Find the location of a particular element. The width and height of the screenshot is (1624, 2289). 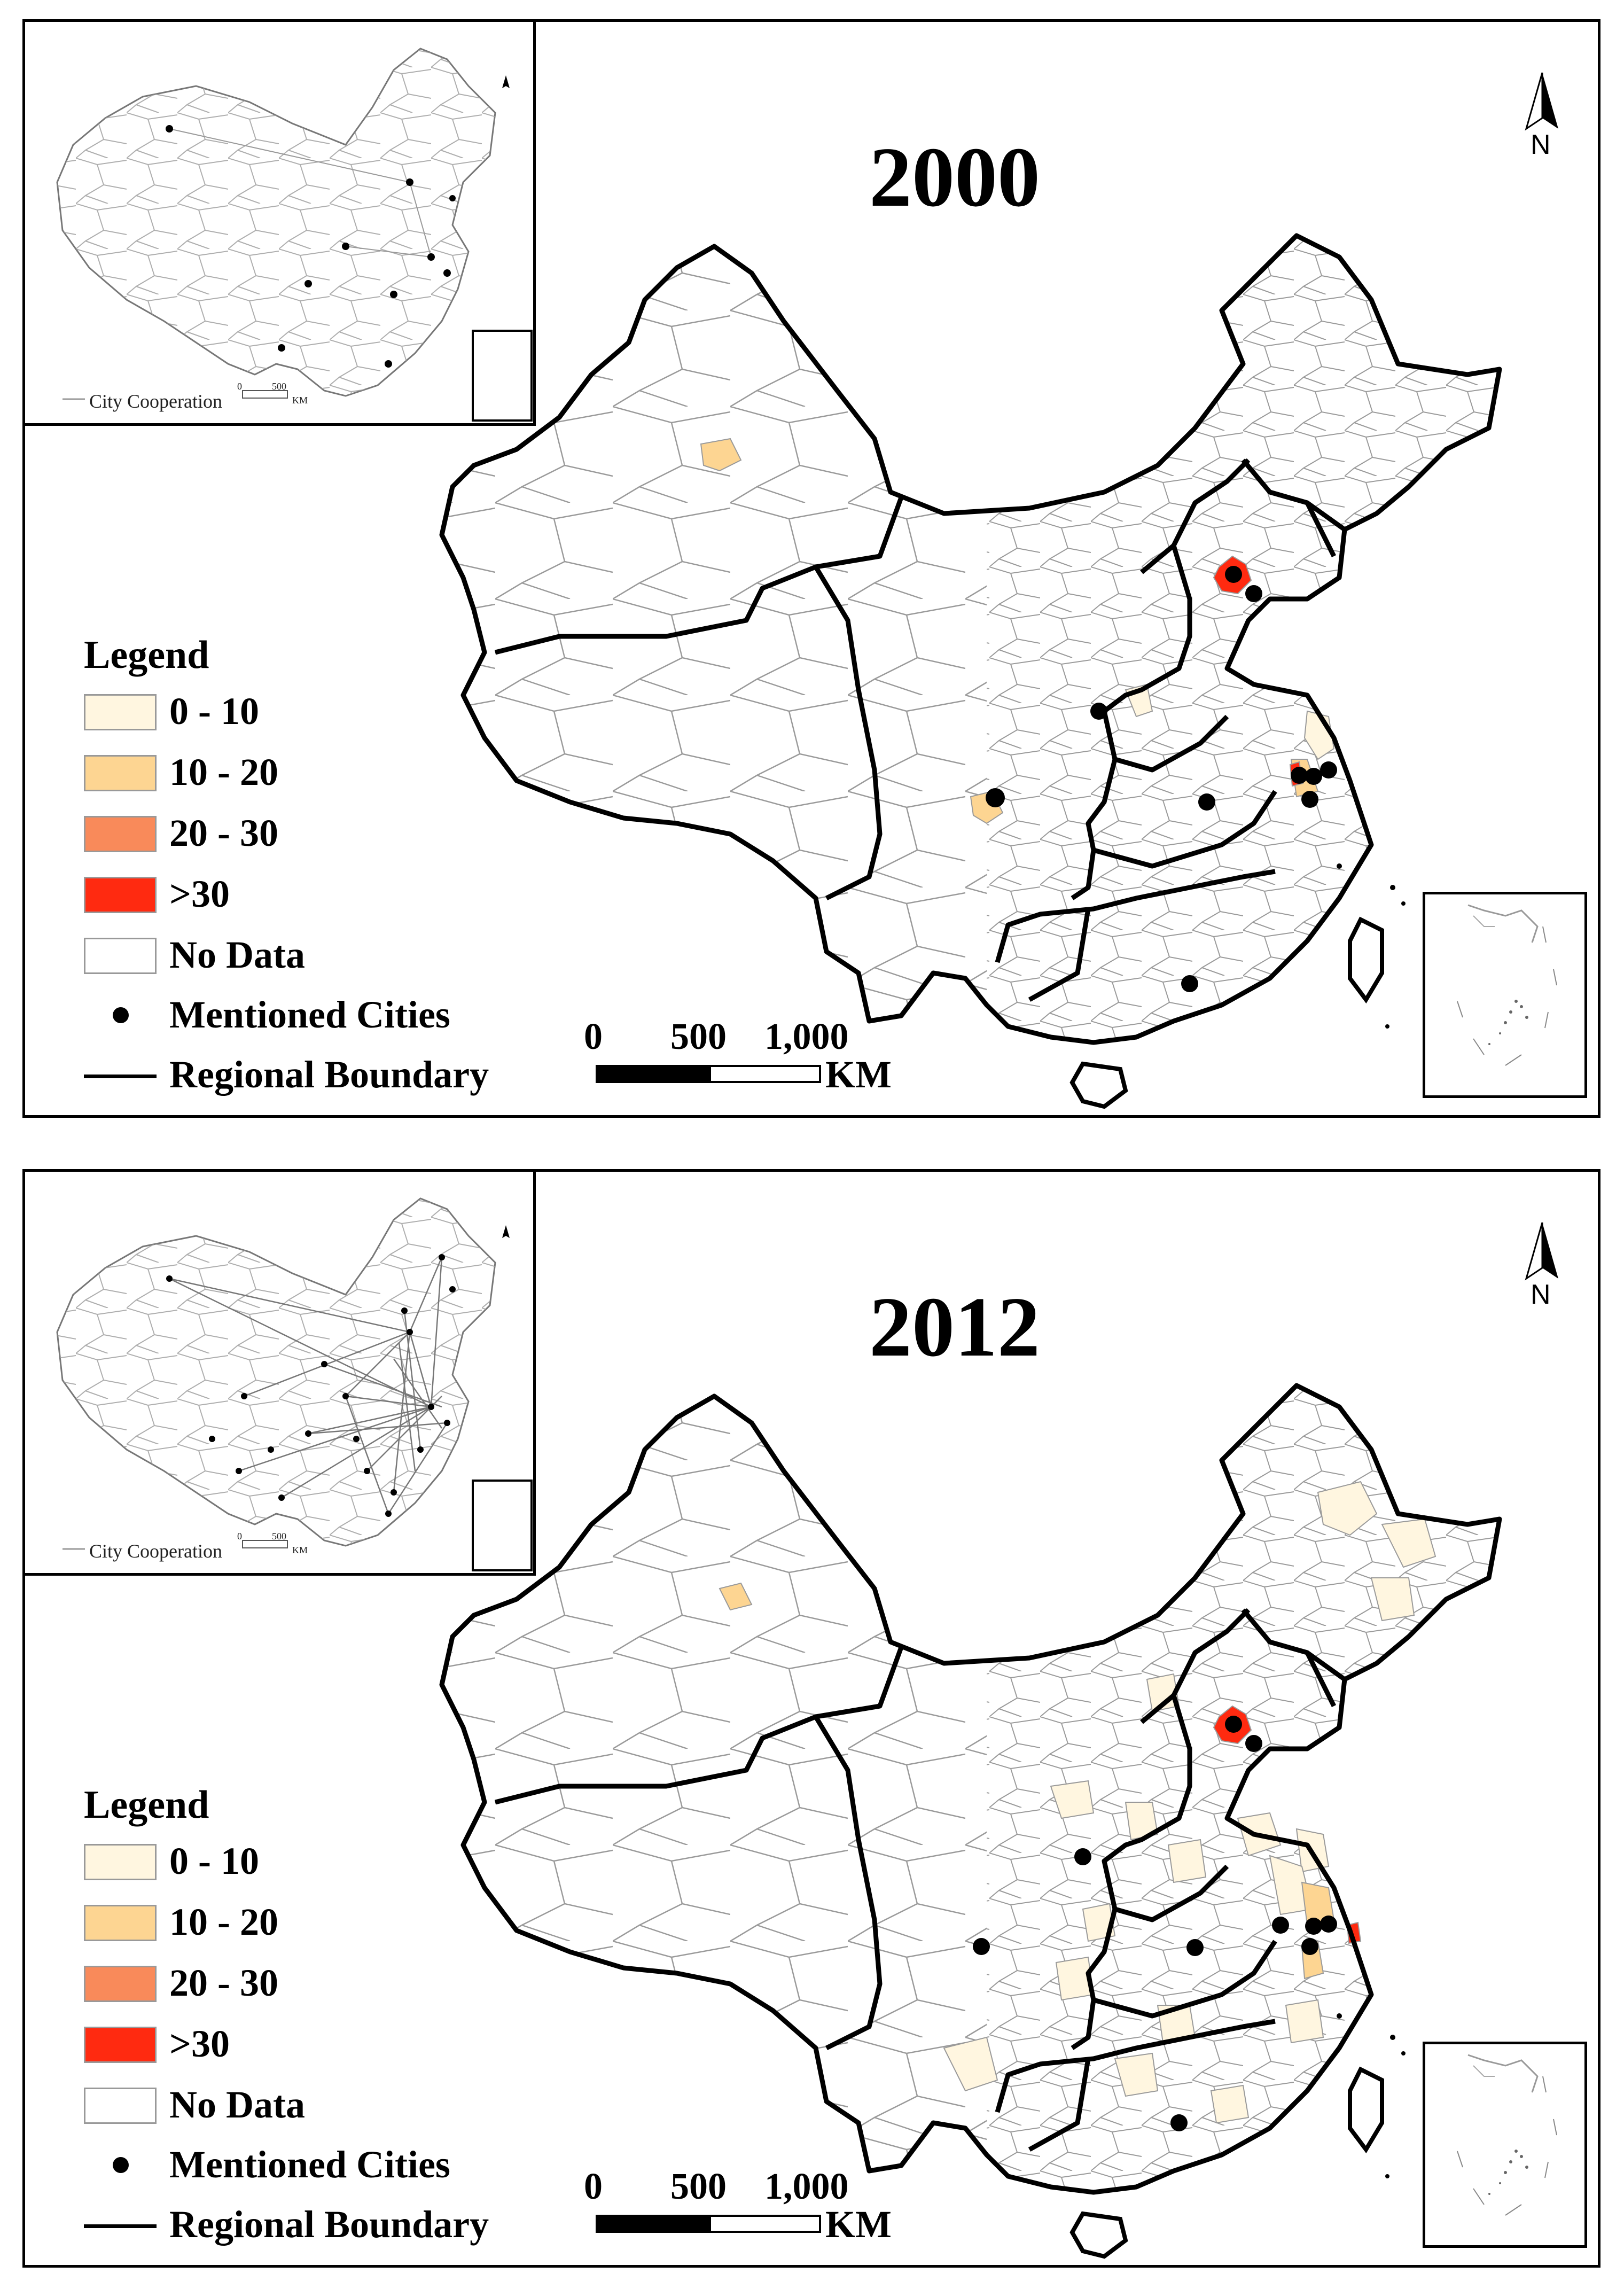

inset-legend-label: City Cooperation is located at coordinates (155, 402).